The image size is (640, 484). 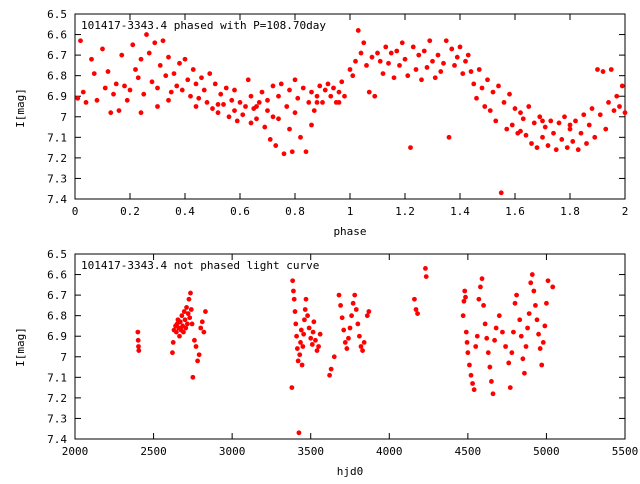 What do you see at coordinates (232, 451) in the screenshot?
I see `unphased-x-tick-label: 3000` at bounding box center [232, 451].